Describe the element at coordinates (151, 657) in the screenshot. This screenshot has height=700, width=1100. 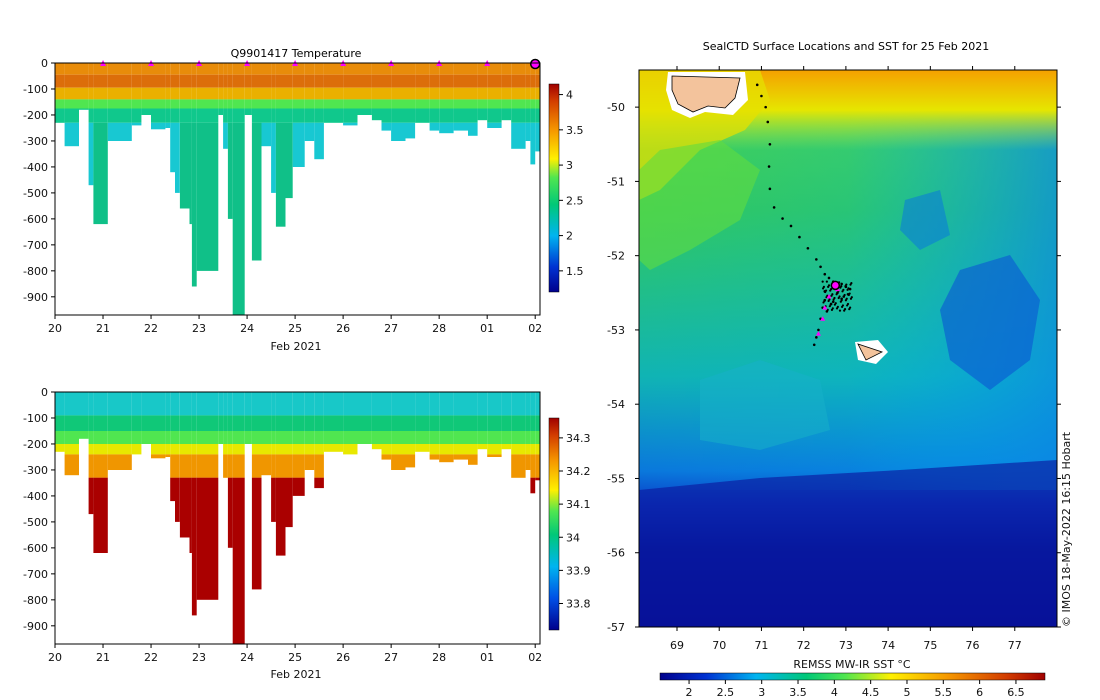
I see `salinity-xtick-label: 22` at that location.